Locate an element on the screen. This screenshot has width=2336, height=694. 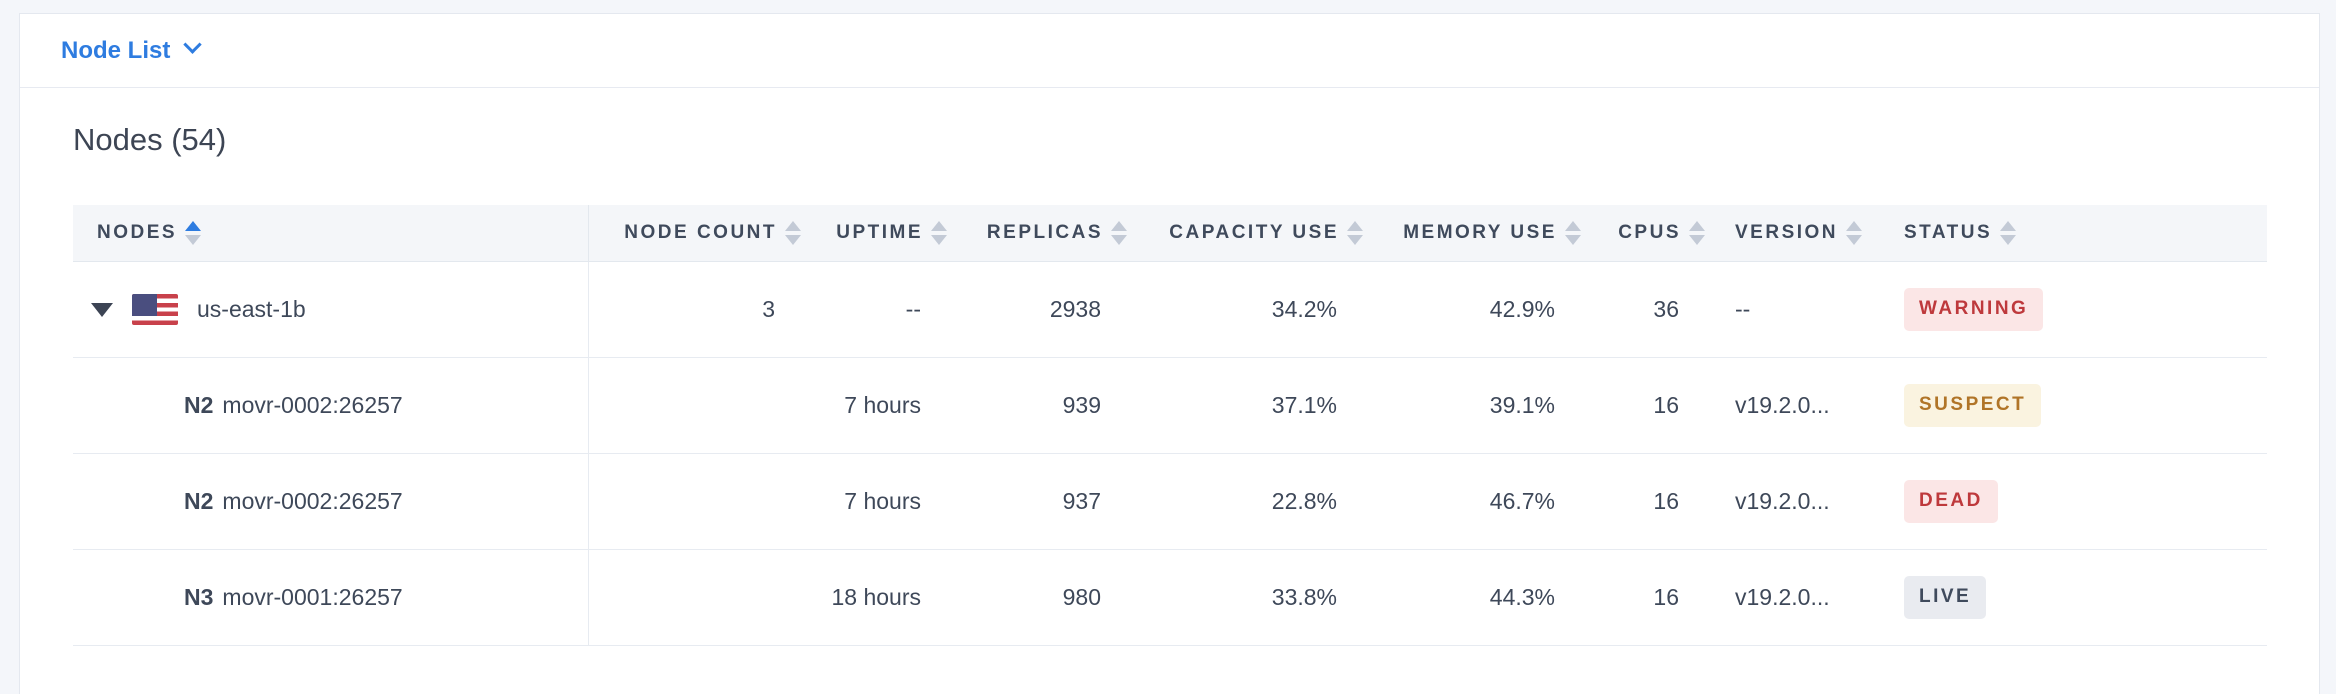
status-badge: DEAD is located at coordinates (1951, 501).